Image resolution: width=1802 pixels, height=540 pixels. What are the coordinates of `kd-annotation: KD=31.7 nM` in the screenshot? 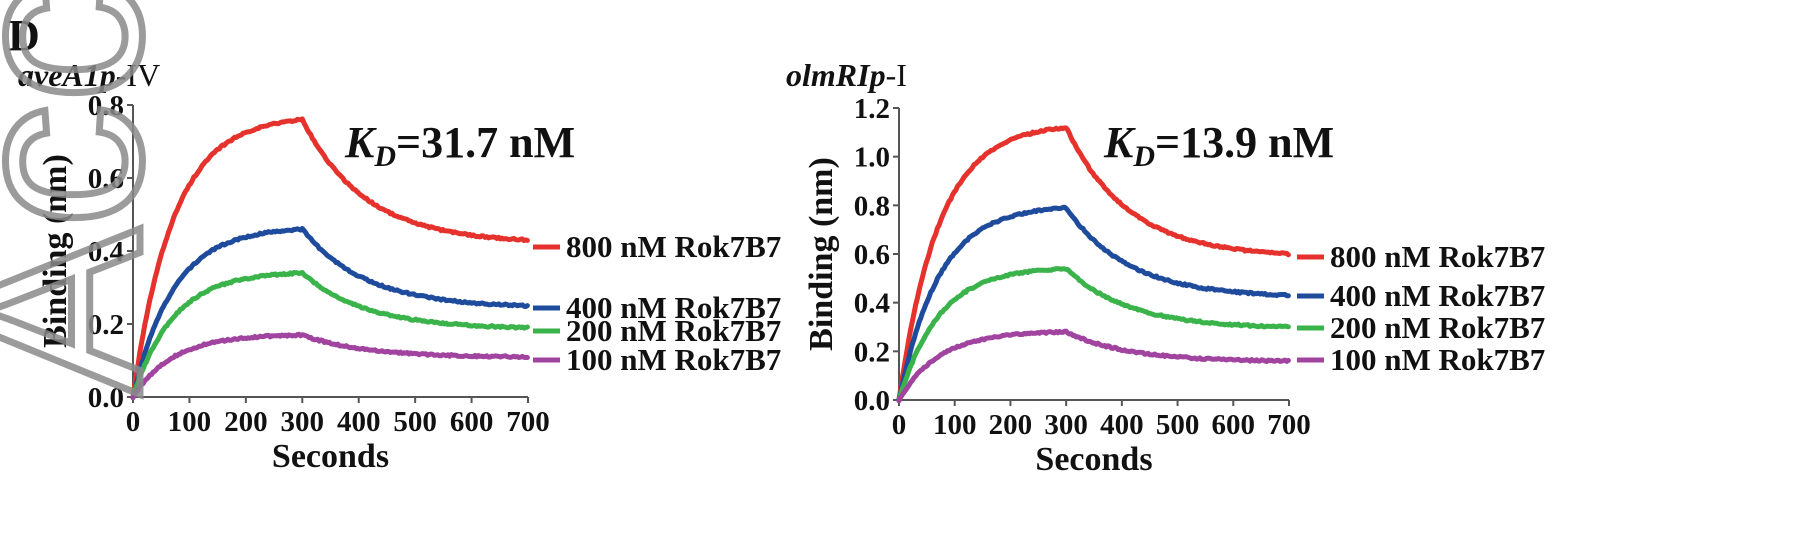 It's located at (459, 145).